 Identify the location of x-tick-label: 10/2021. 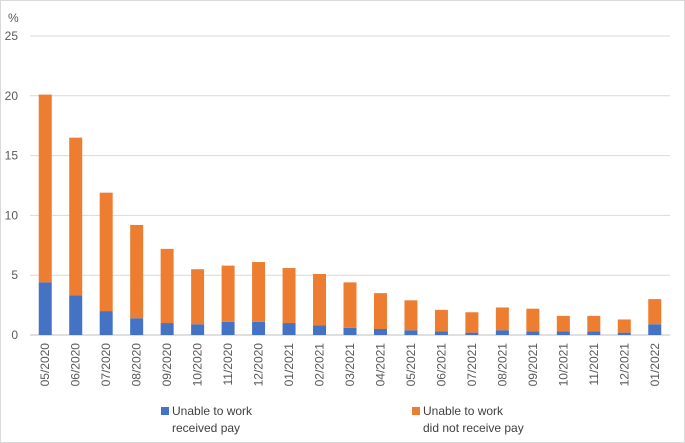
(563, 365).